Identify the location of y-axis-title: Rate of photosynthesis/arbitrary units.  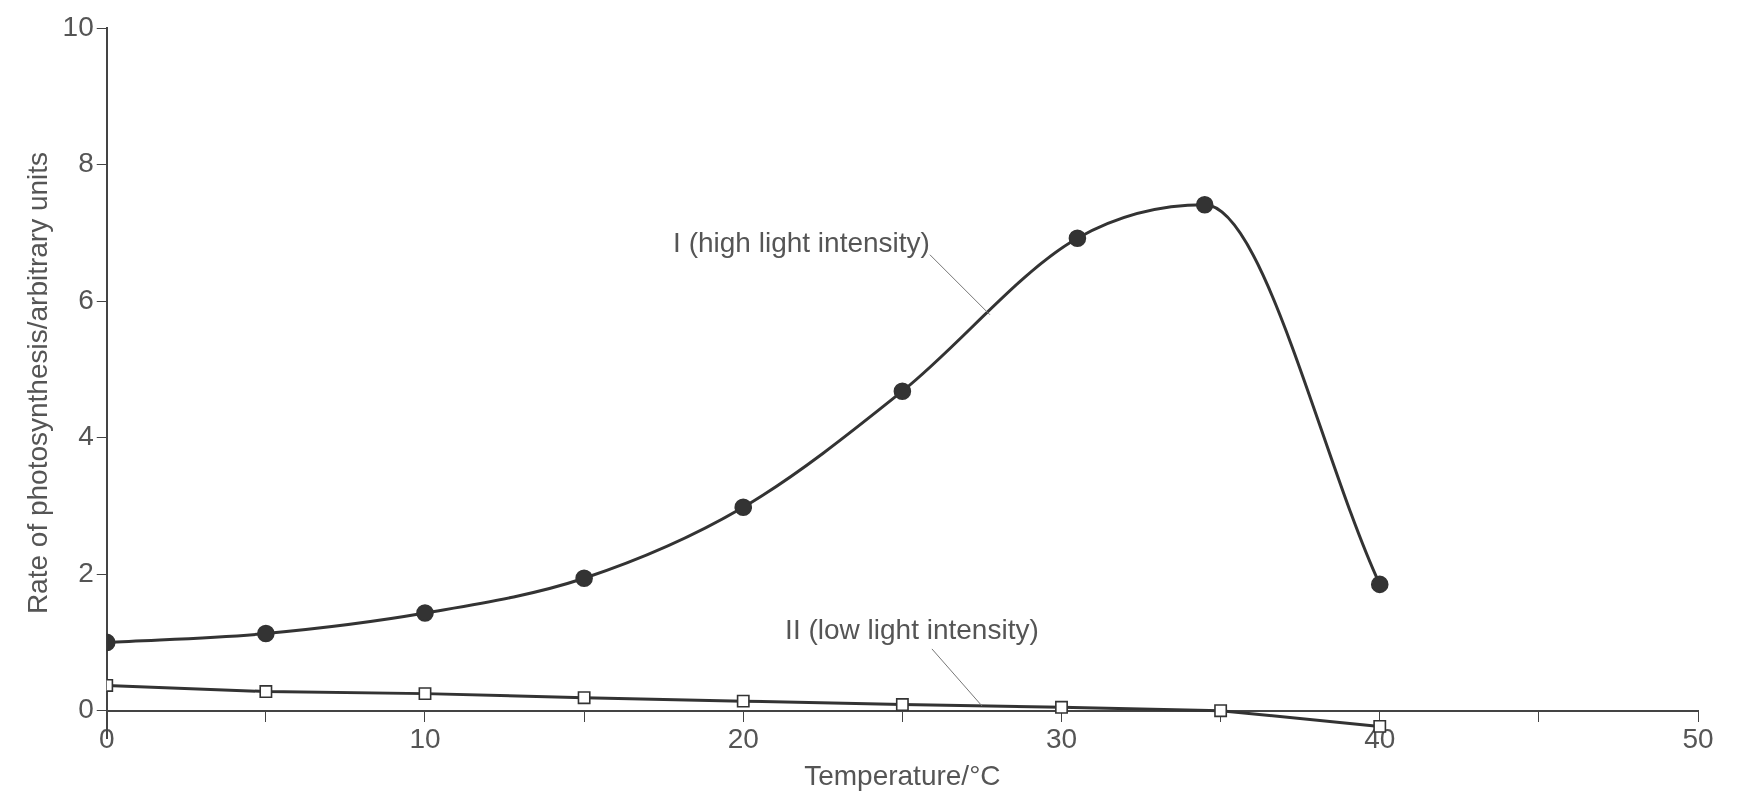
(37, 383).